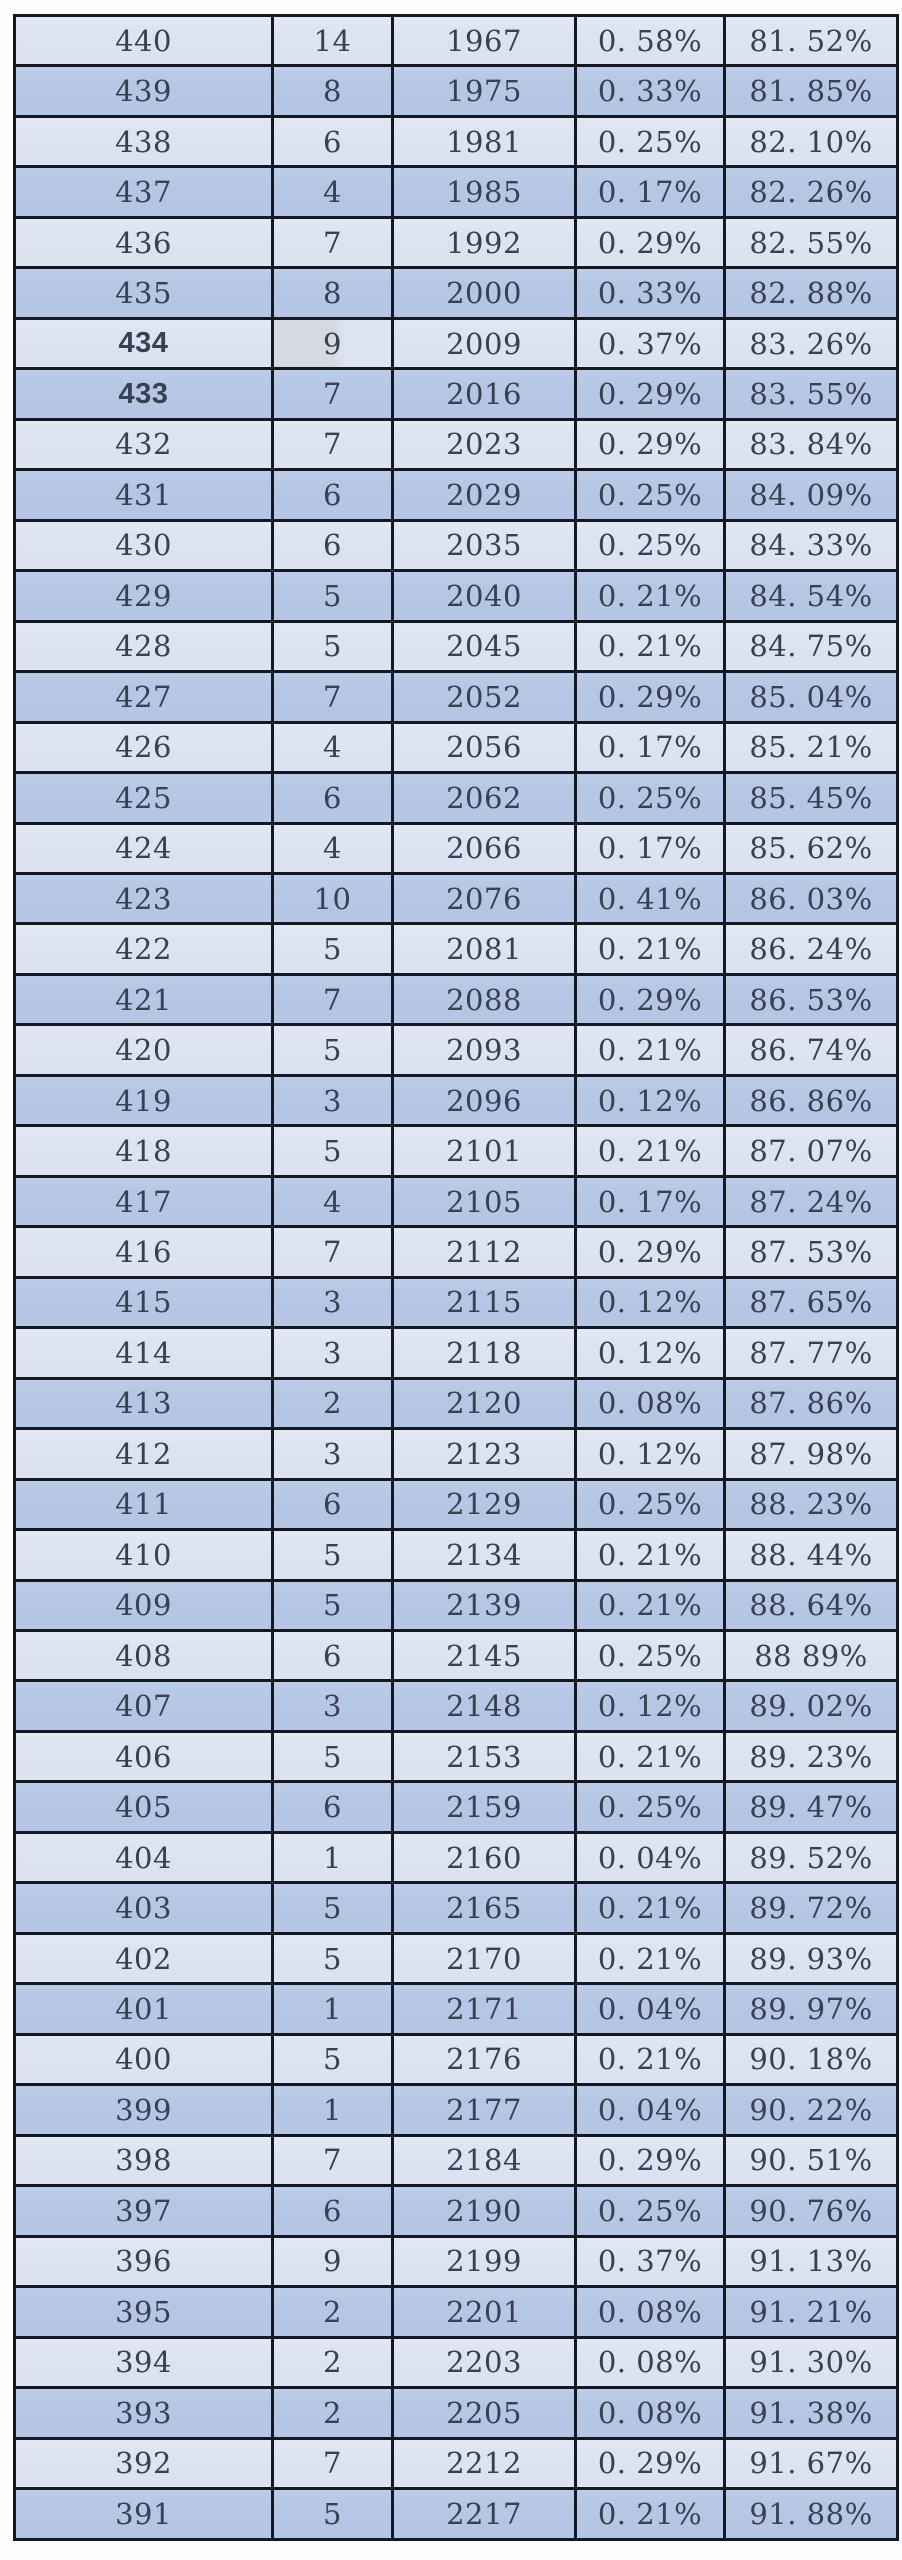 The height and width of the screenshot is (2560, 902). I want to click on score-cell: 426, so click(143, 747).